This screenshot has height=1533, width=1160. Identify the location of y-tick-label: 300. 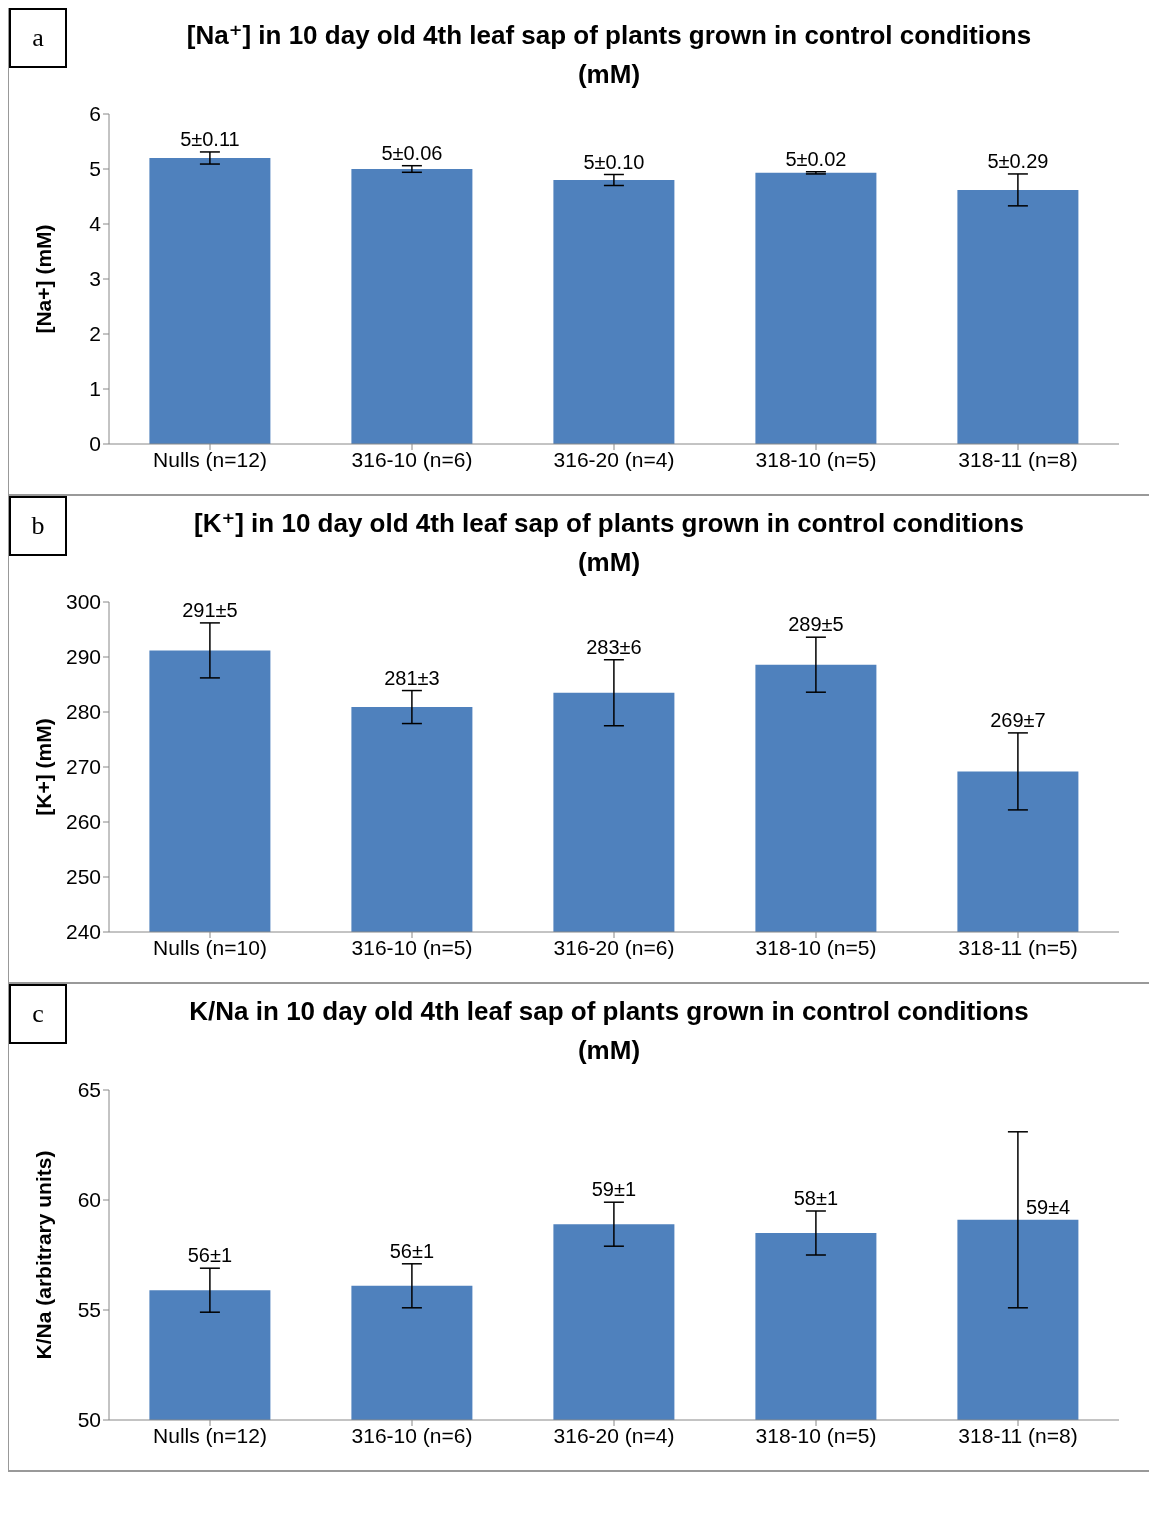
(83, 602).